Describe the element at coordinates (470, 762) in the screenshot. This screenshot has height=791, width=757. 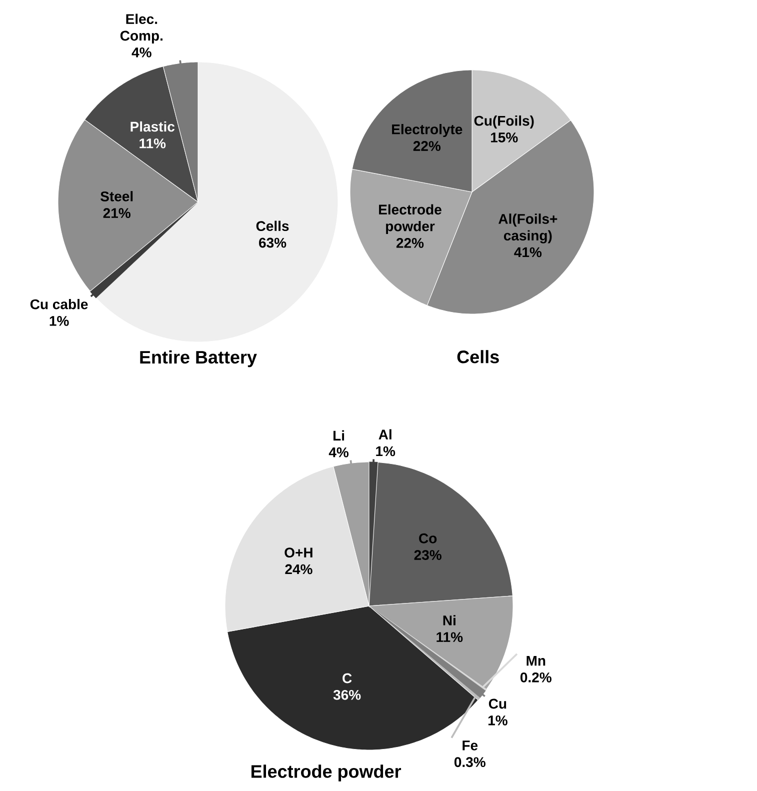
I see `data-label: 0.3%` at that location.